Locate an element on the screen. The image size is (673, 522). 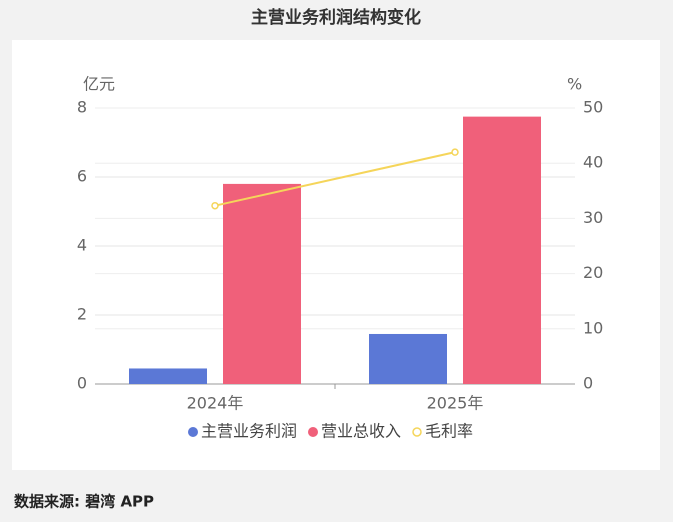
y-tick-label: 6 is located at coordinates (82, 176).